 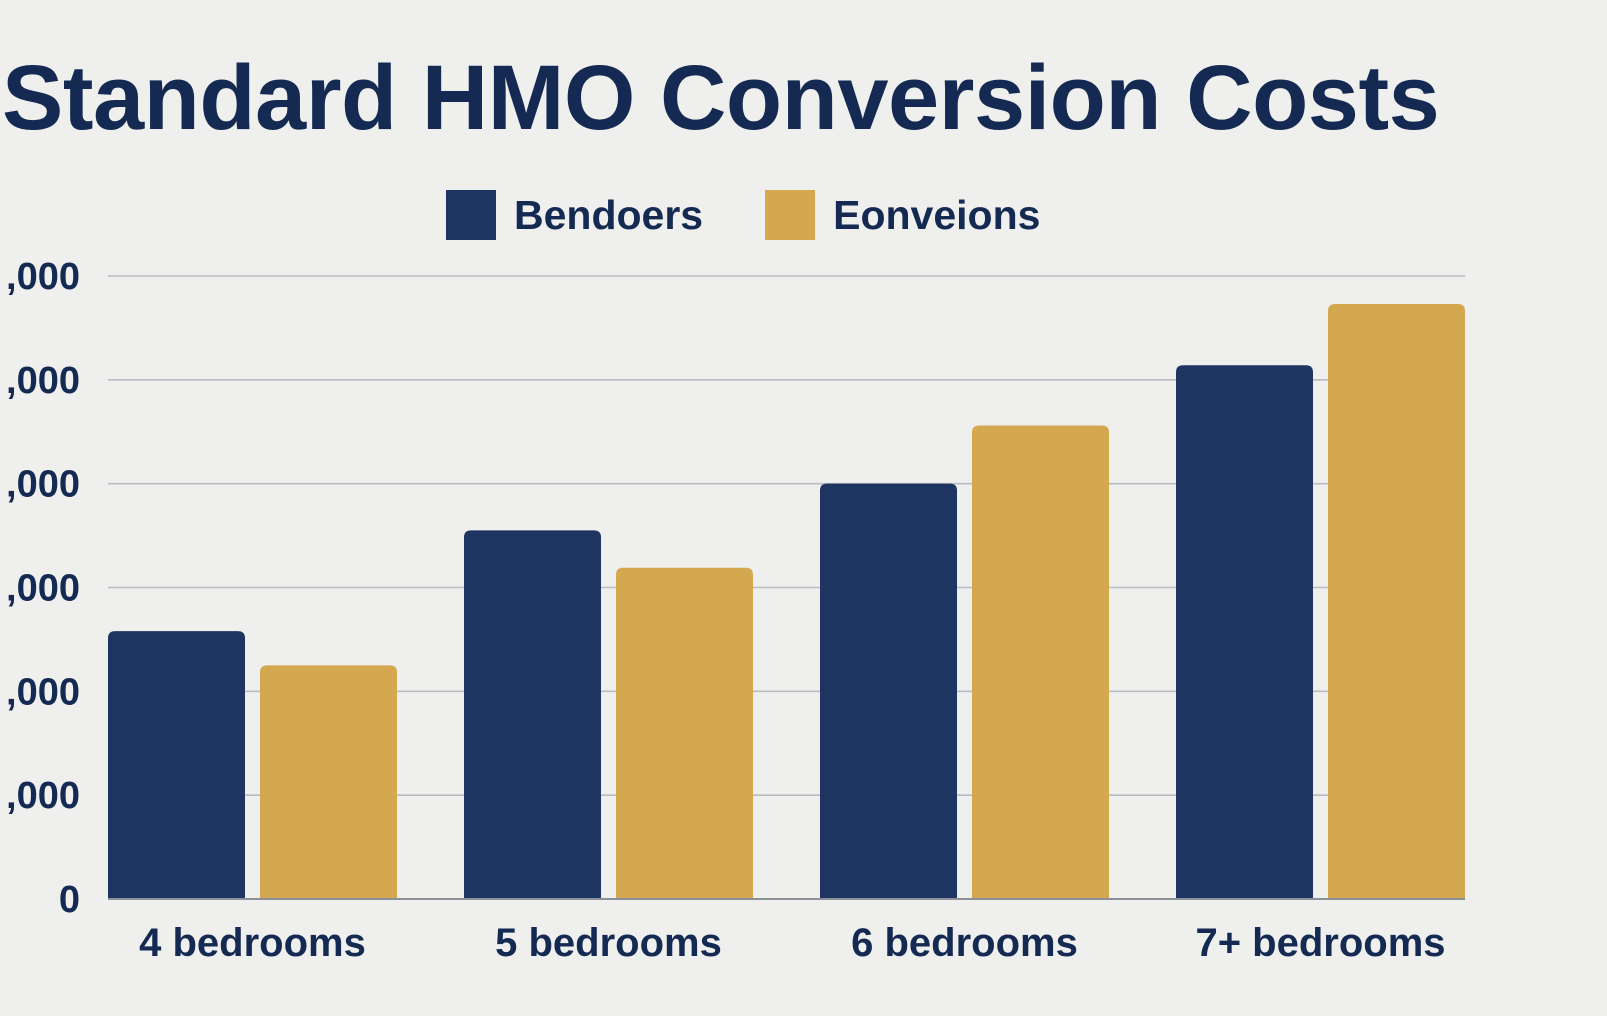 What do you see at coordinates (721, 98) in the screenshot?
I see `chart-title: Standard HMO Conversion Costs` at bounding box center [721, 98].